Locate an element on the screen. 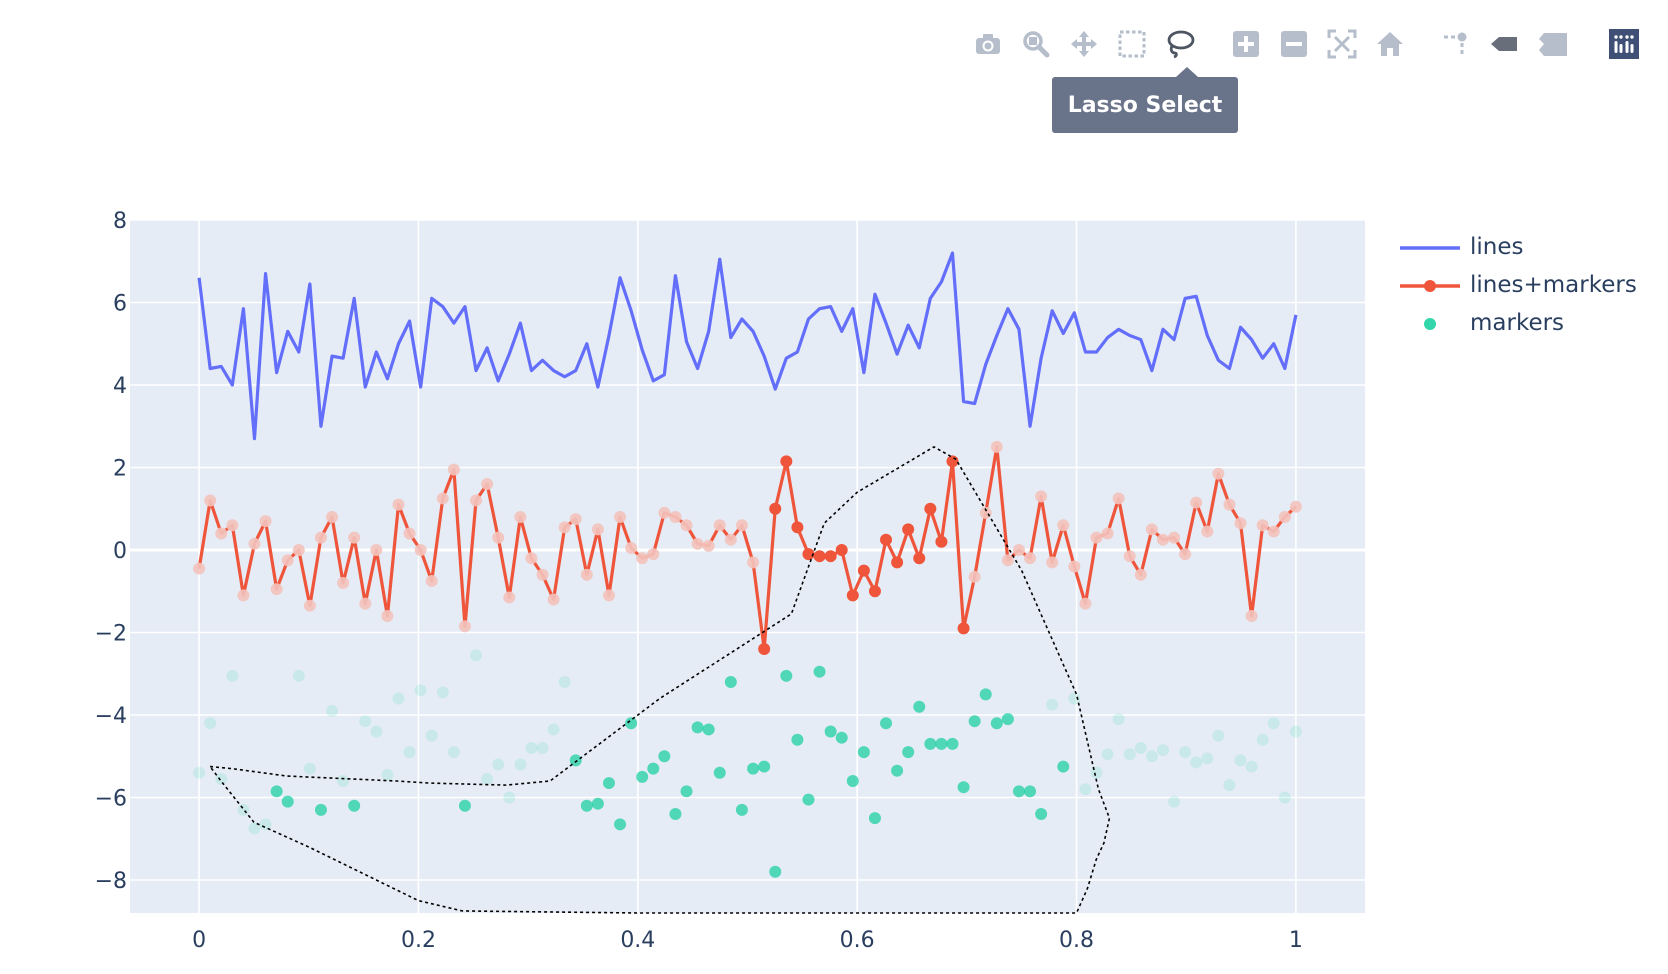 The height and width of the screenshot is (974, 1668). plotly-logo-icon is located at coordinates (1624, 44).